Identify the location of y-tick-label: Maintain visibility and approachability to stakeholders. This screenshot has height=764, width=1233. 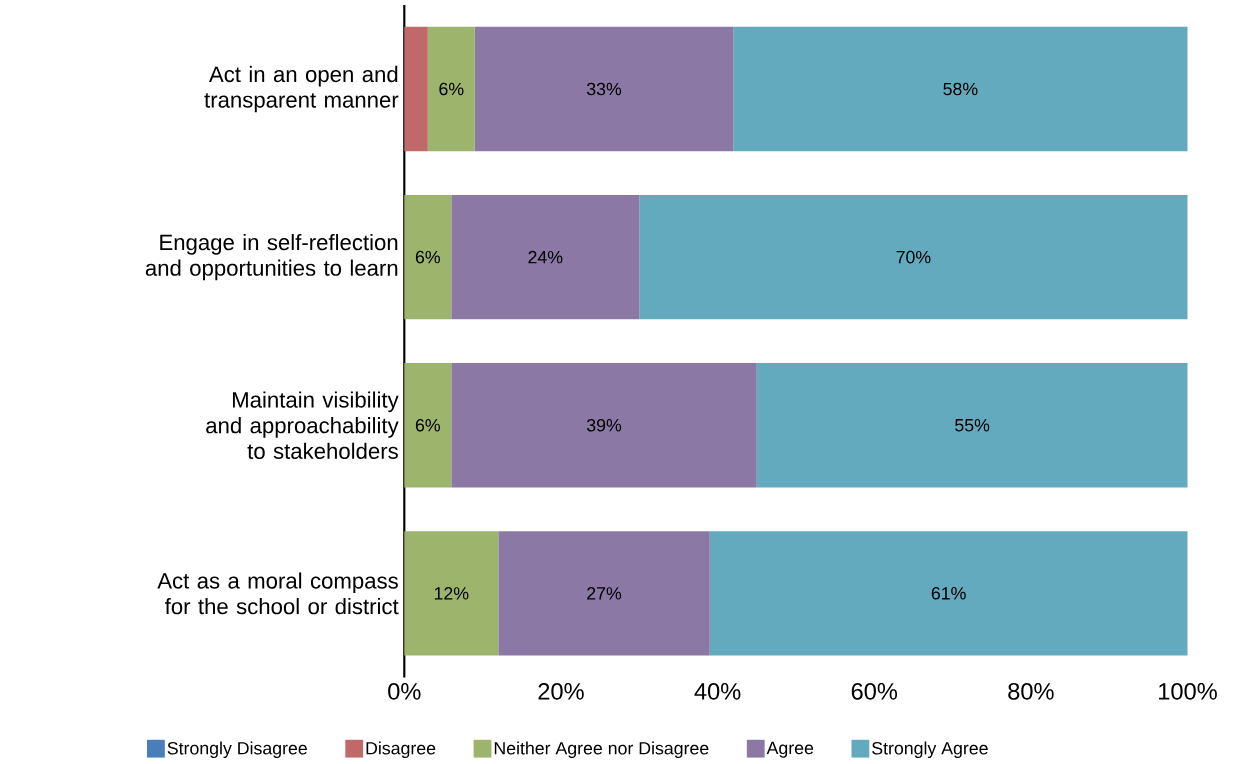
(302, 425).